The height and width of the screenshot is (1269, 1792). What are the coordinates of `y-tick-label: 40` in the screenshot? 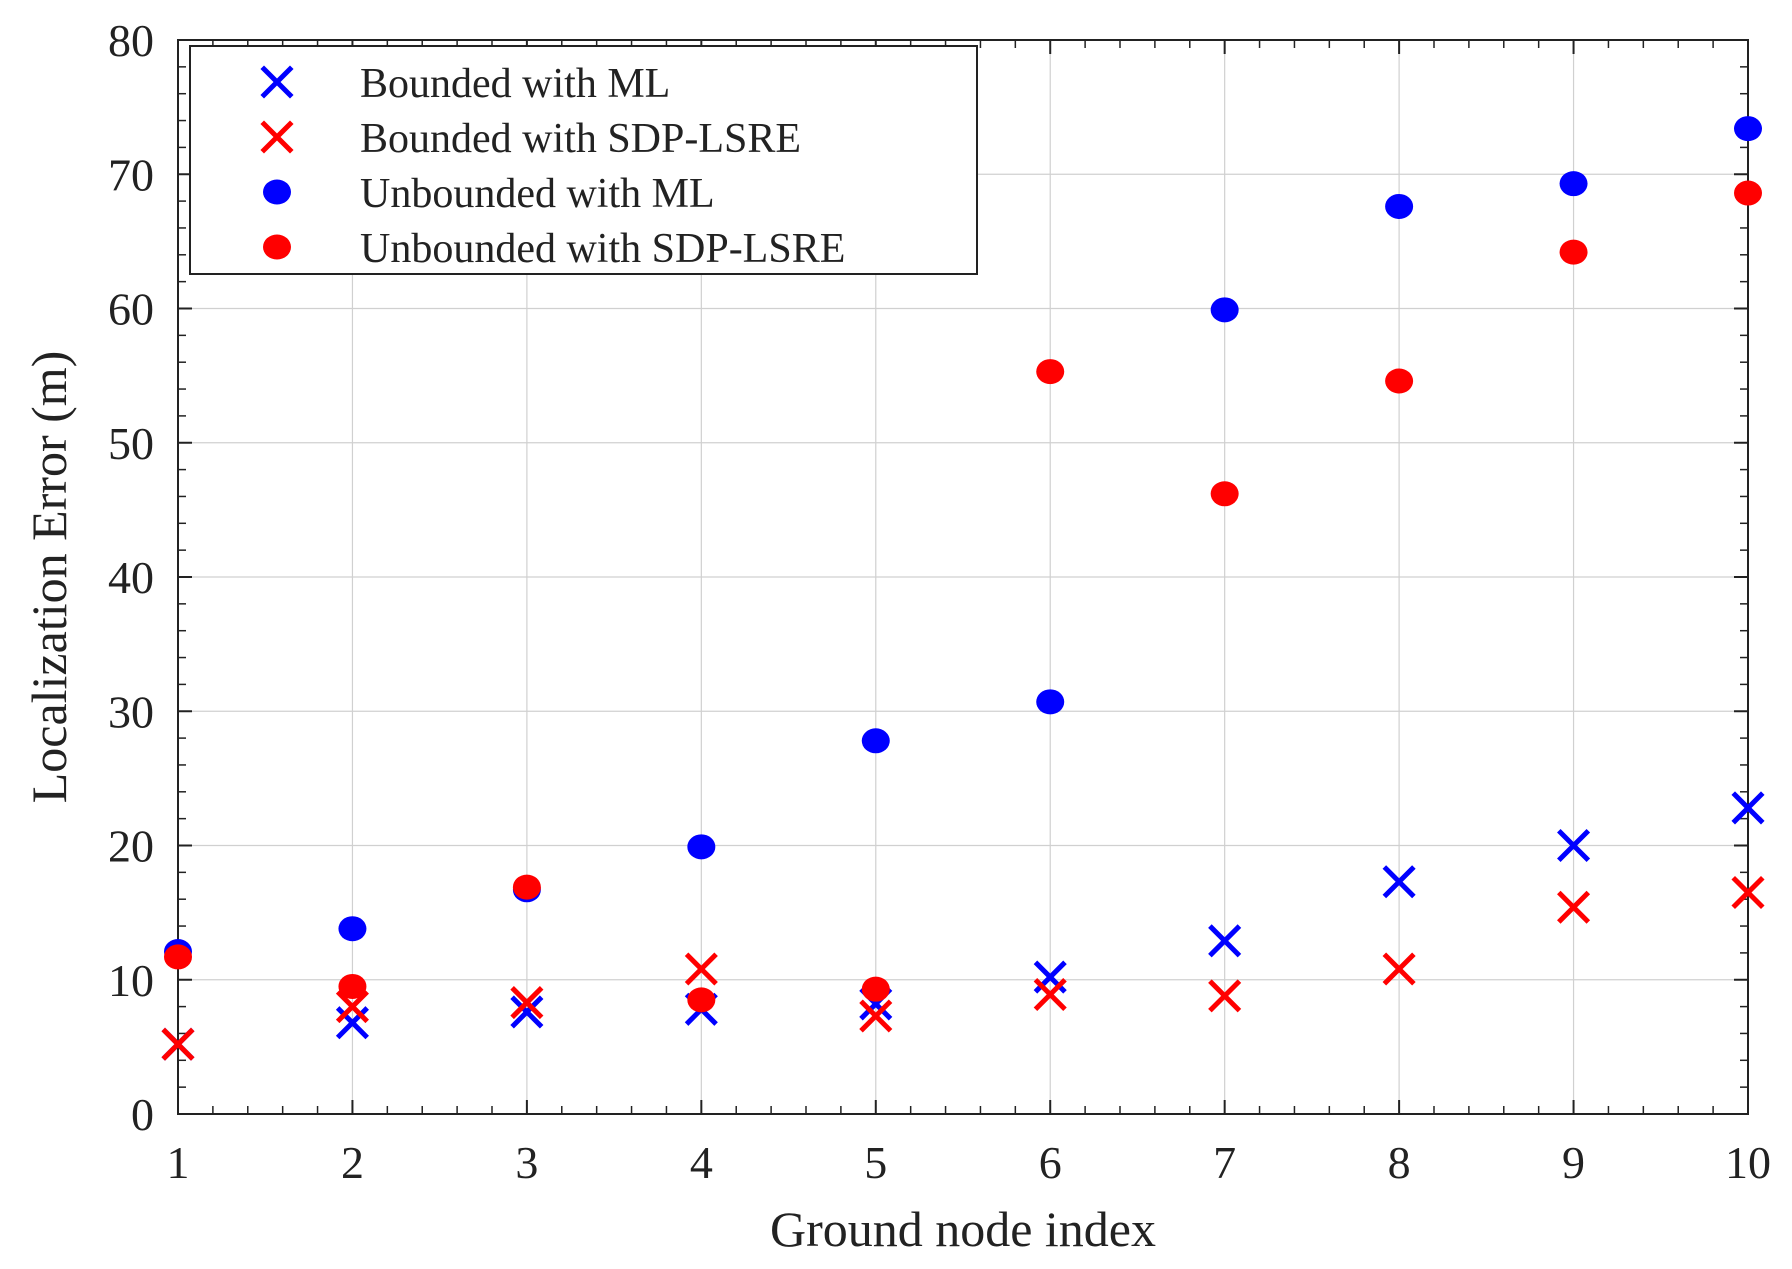 It's located at (131, 577).